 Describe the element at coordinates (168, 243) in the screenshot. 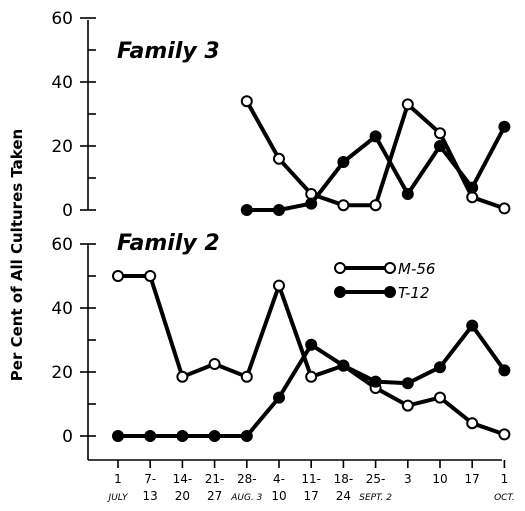

I see `panel-title-family-2: Family 2` at that location.